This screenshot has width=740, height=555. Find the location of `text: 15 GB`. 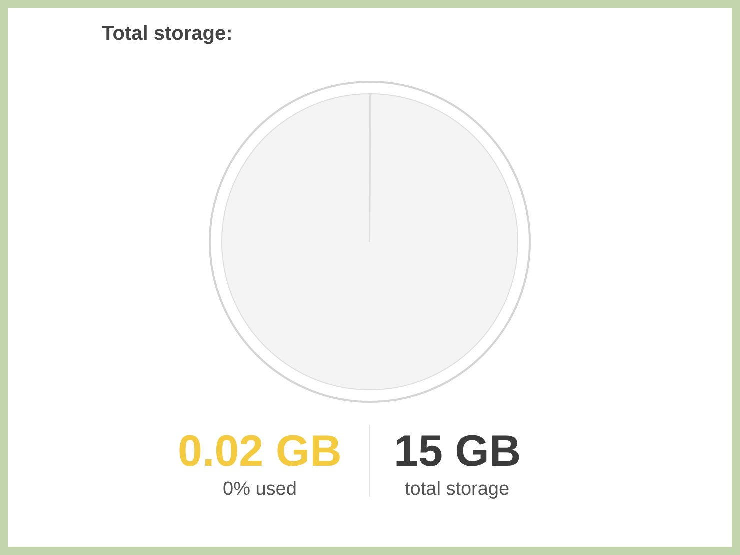

text: 15 GB is located at coordinates (458, 451).